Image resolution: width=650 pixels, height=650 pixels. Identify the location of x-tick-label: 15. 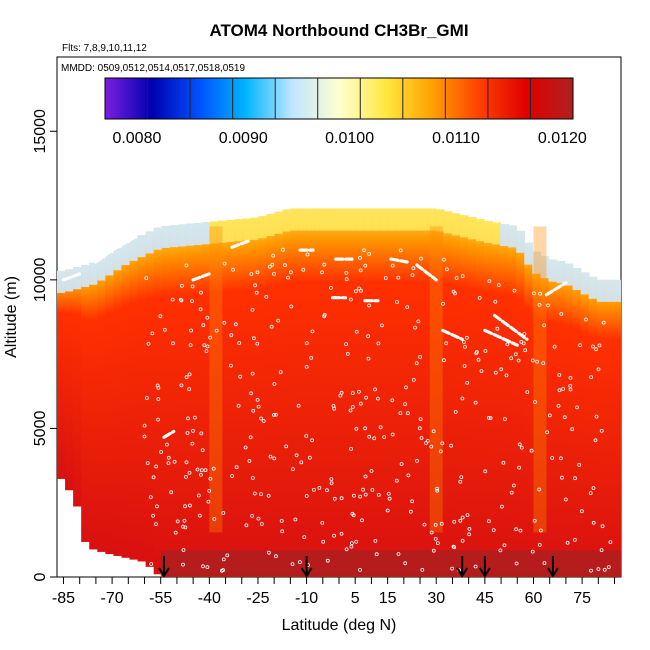
(388, 598).